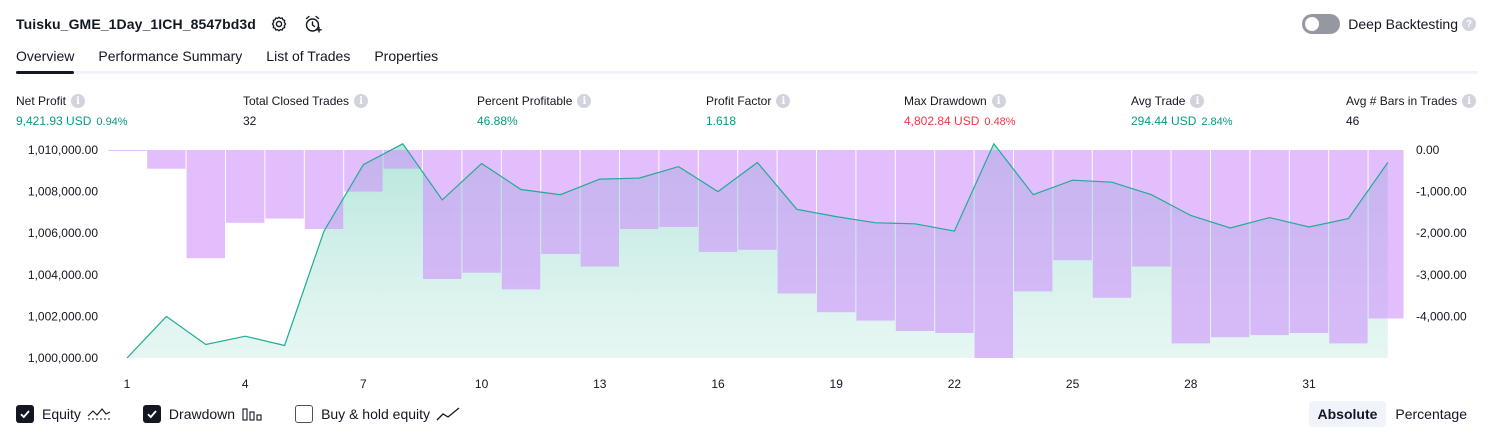 This screenshot has height=438, width=1494. I want to click on legend-buy-hold: Buy & hold equity, so click(377, 414).